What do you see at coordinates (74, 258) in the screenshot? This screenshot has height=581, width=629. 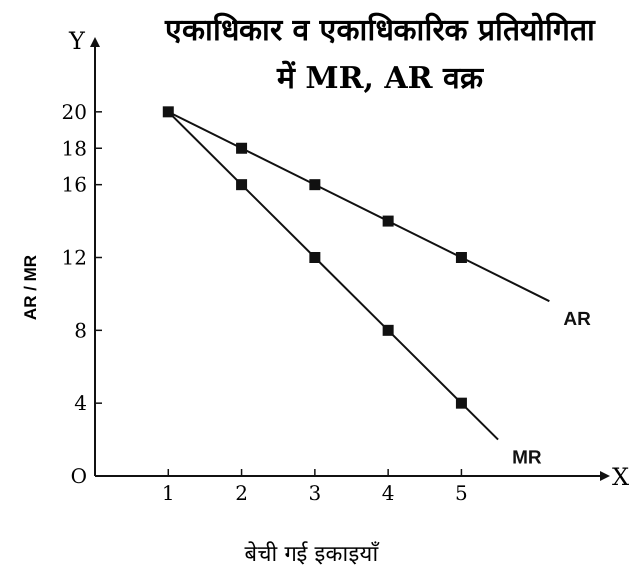 I see `y-tick-label: 12` at bounding box center [74, 258].